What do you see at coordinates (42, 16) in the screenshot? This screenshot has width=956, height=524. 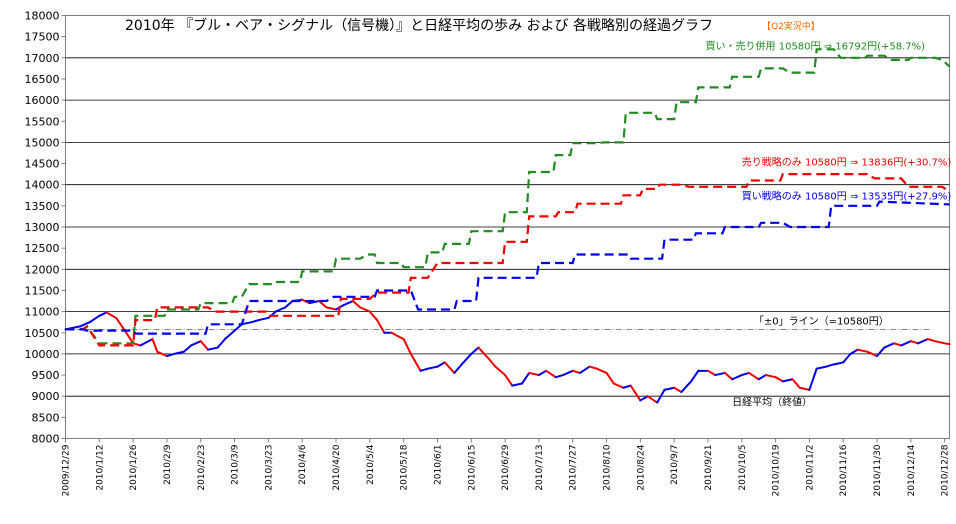 I see `y-tick-label: 18000` at bounding box center [42, 16].